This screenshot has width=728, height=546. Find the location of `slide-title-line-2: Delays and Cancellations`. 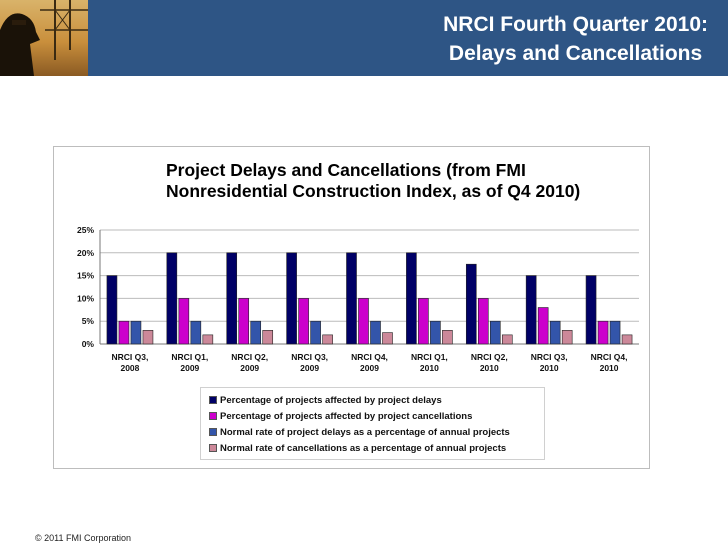

slide-title-line-2: Delays and Cancellations is located at coordinates (575, 53).